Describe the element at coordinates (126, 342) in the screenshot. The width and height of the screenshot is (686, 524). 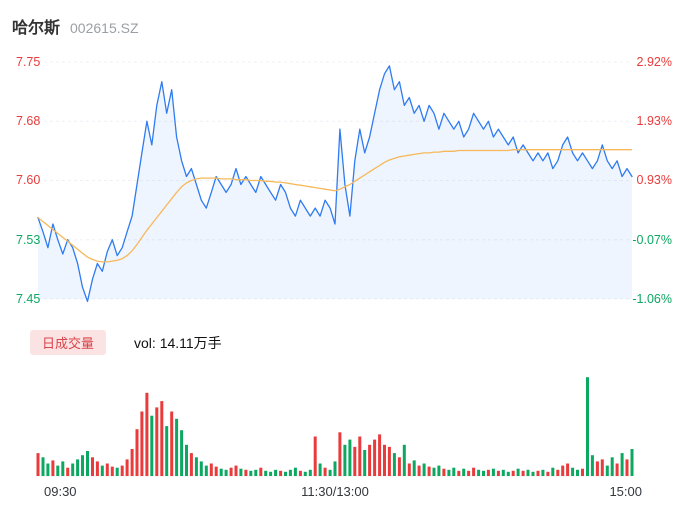
I see `volume-legend: 日成交量 vol: 14.11万手` at that location.